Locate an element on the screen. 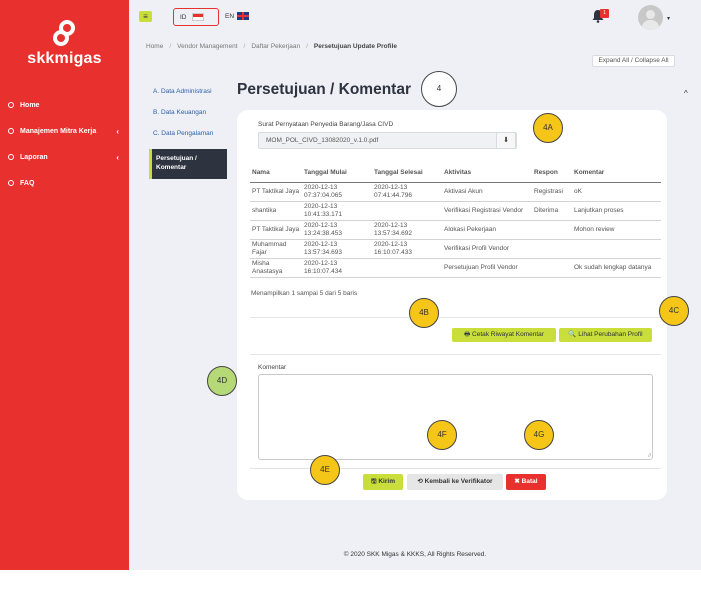  cell-tanggal-selesai is located at coordinates (407, 268).